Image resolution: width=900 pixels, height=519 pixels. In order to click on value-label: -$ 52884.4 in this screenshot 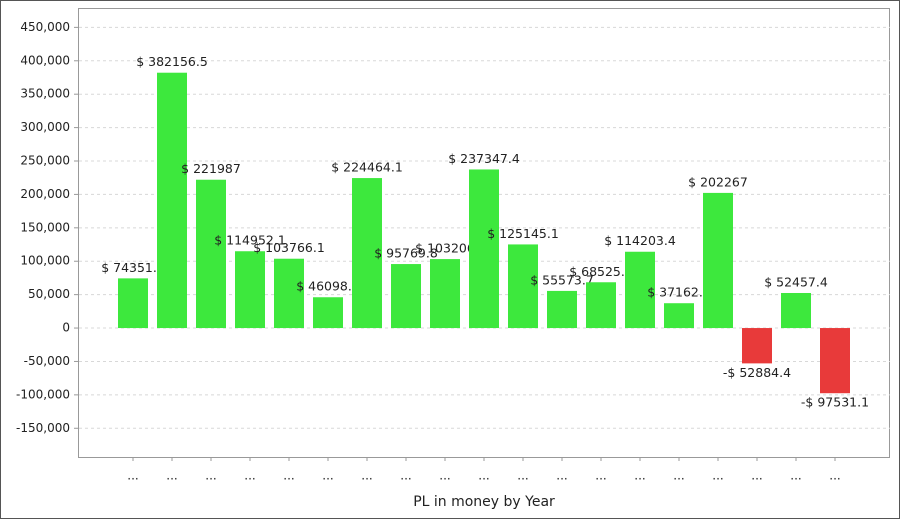, I will do `click(757, 372)`.